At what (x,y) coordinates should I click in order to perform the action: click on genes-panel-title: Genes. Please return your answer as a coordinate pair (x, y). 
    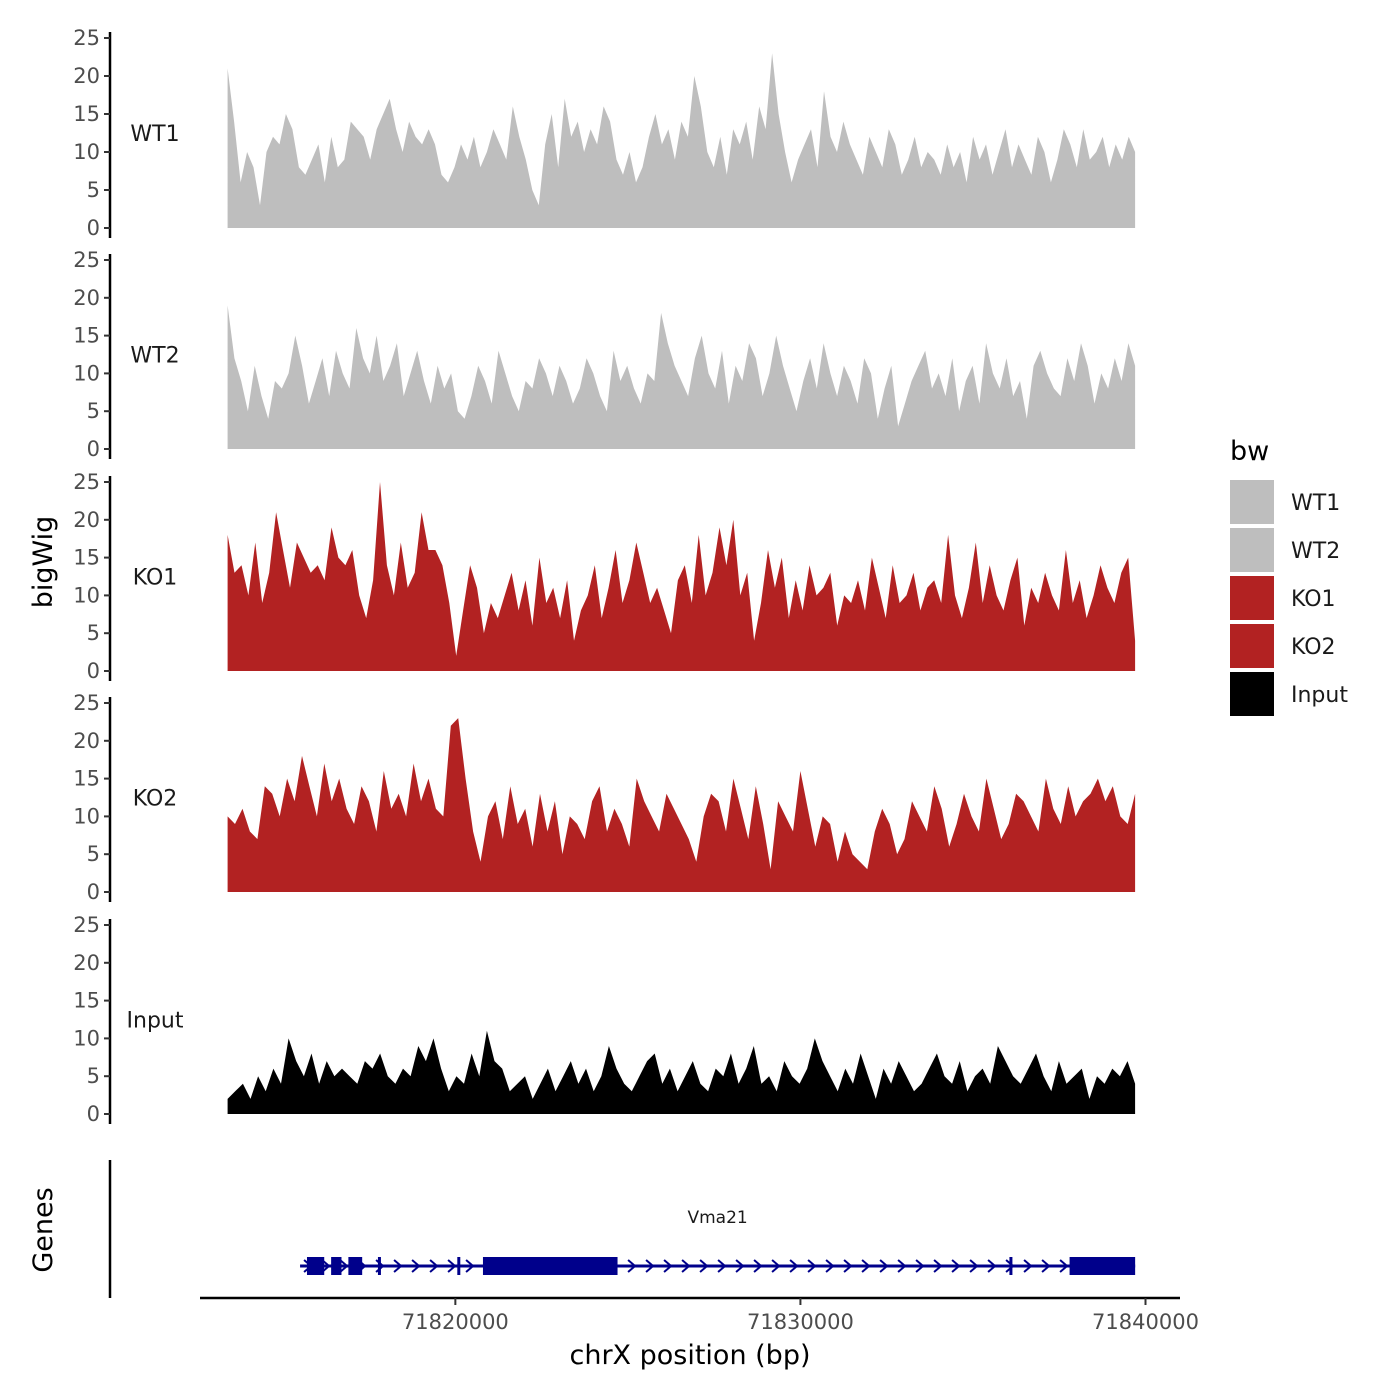
    Looking at the image, I should click on (43, 1229).